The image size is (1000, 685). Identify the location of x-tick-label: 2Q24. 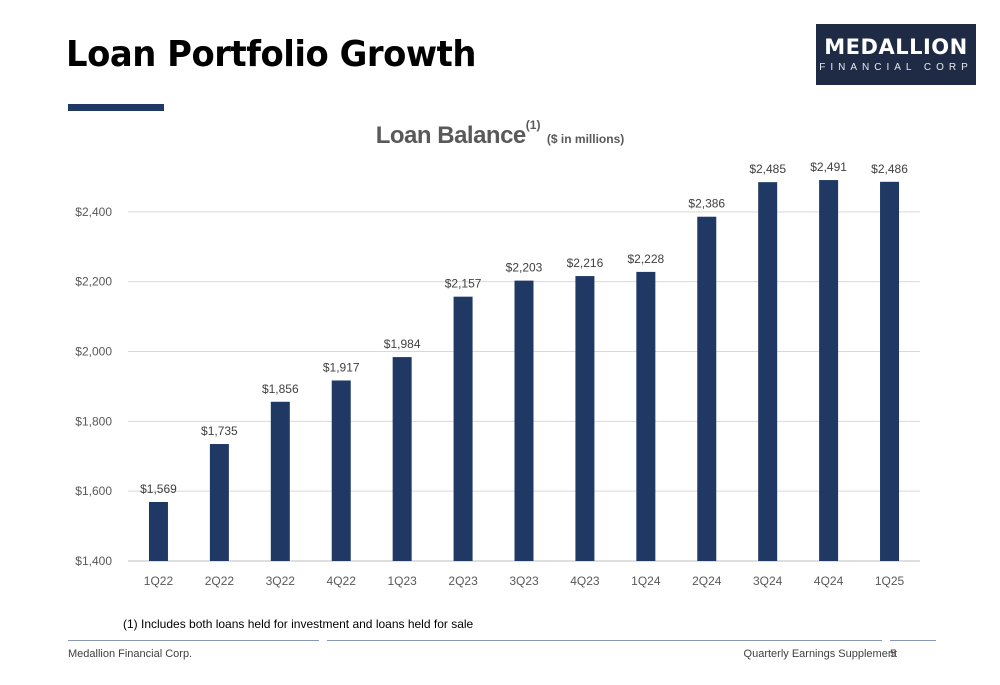
(707, 581).